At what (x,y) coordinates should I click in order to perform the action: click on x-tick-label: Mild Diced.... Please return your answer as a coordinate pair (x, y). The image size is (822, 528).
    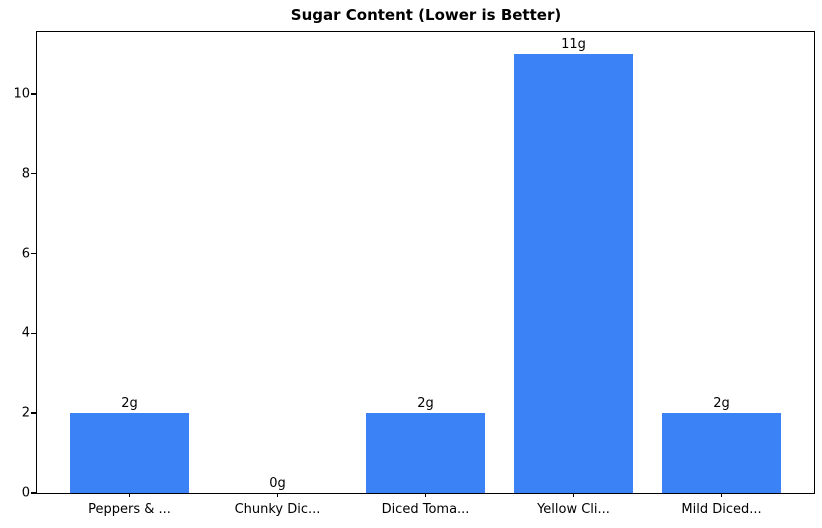
    Looking at the image, I should click on (721, 509).